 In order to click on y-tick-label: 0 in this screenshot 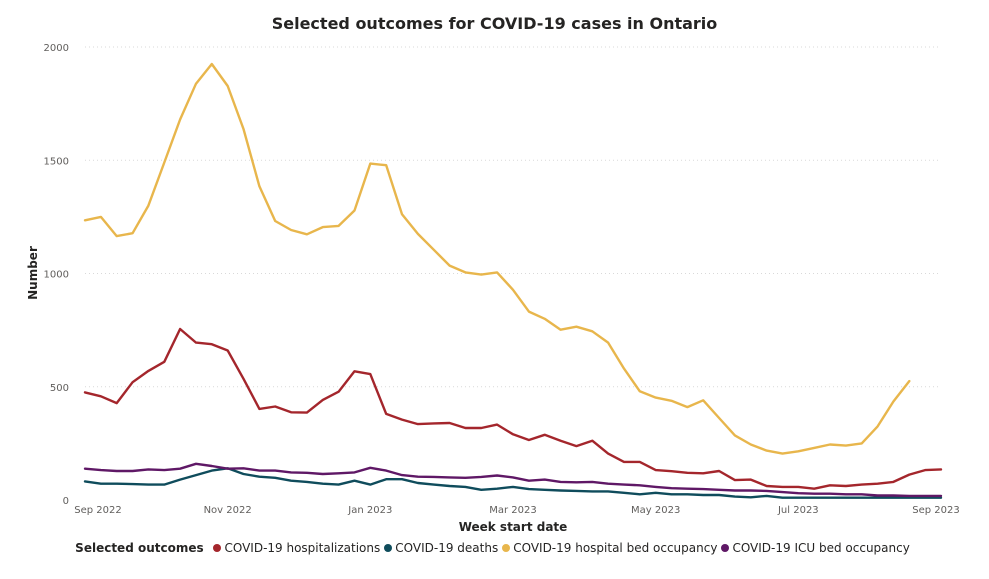, I will do `click(66, 501)`.